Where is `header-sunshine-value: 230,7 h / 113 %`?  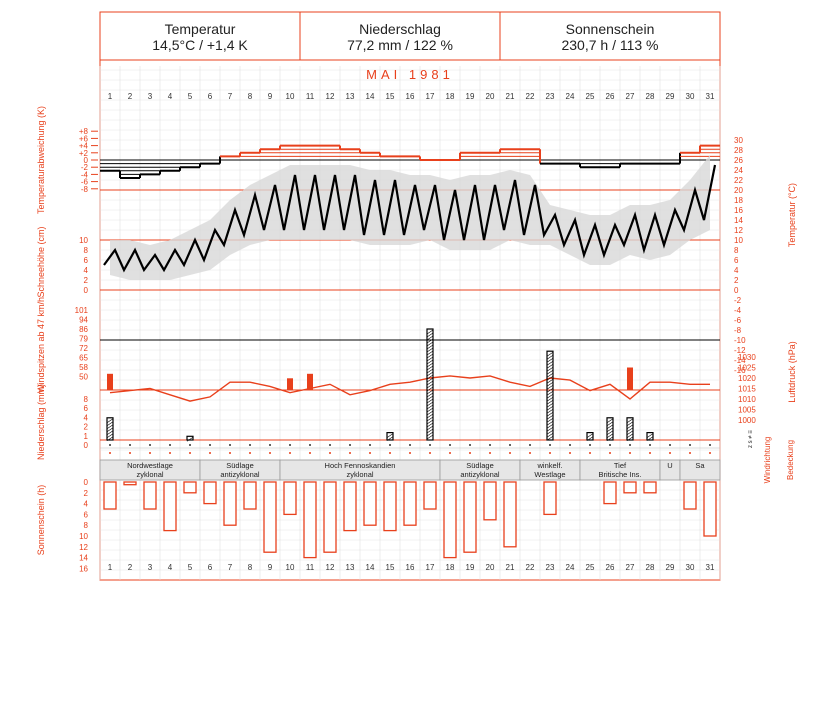
header-sunshine-value: 230,7 h / 113 % is located at coordinates (610, 45).